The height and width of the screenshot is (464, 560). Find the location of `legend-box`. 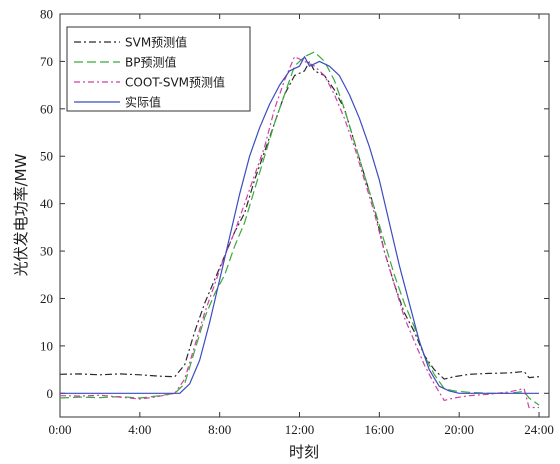

legend-box is located at coordinates (158, 69).